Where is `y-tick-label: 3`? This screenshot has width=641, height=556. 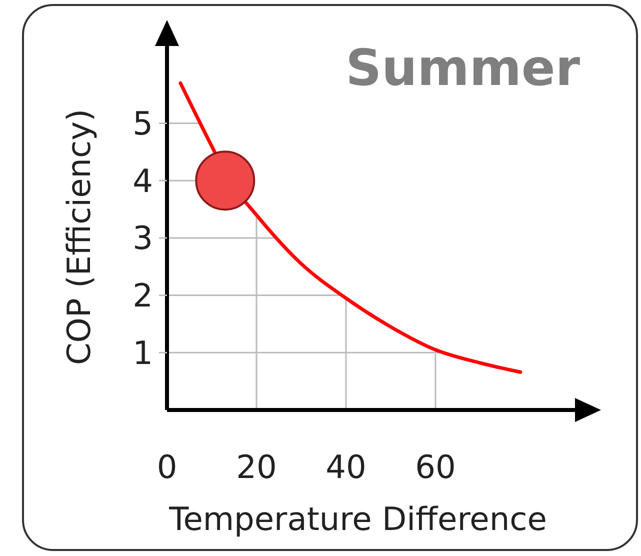 y-tick-label: 3 is located at coordinates (142, 238).